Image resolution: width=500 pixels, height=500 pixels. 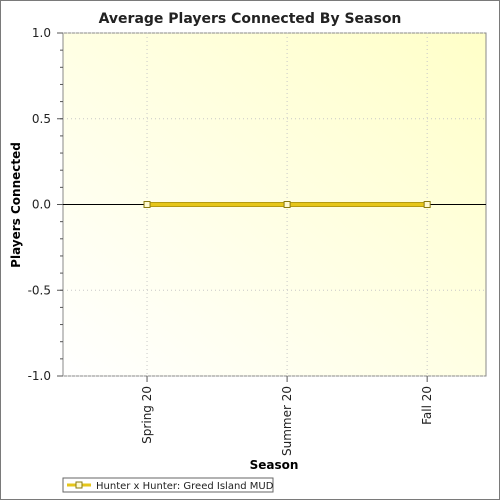 I want to click on y-tick-label: 0.5, so click(x=41, y=119).